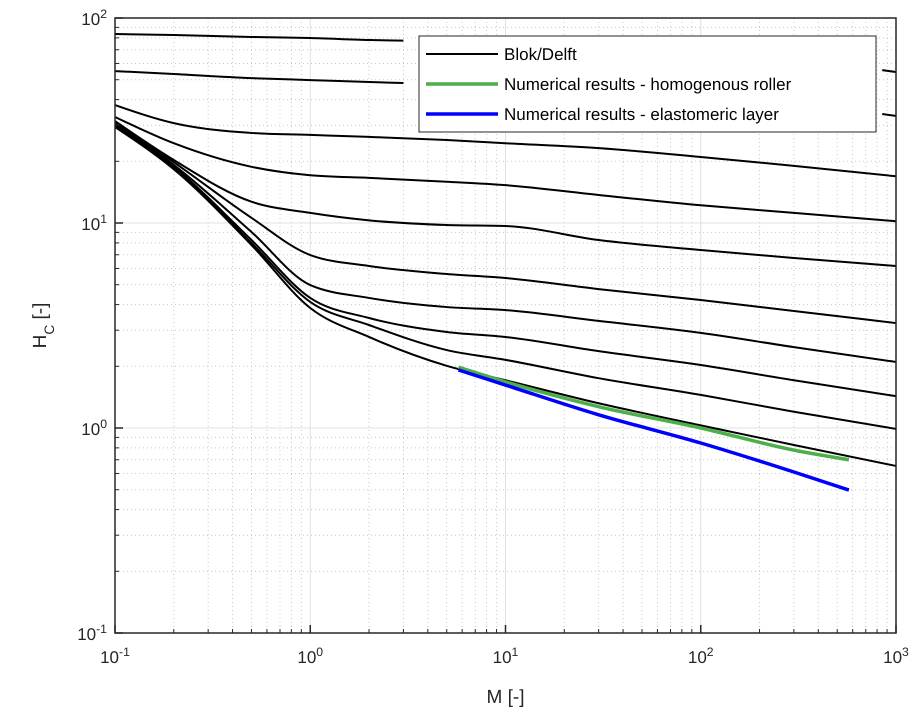 This screenshot has height=715, width=921. I want to click on legend-label: Numerical results - elastomeric layer, so click(642, 114).